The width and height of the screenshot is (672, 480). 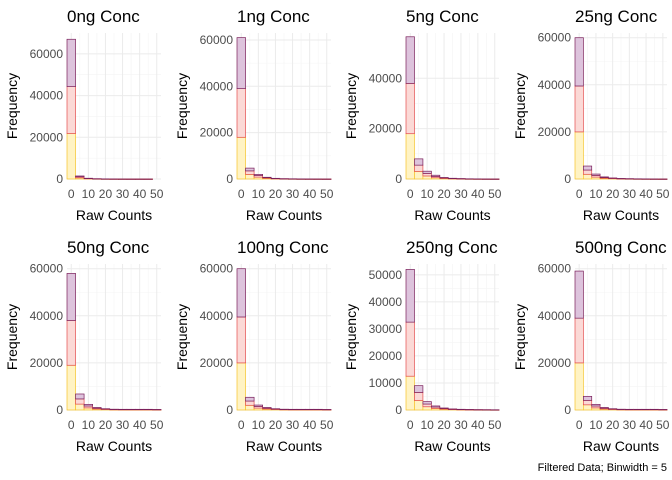 I want to click on figure-caption: Filtered Data; Binwidth = 5, so click(x=602, y=468).